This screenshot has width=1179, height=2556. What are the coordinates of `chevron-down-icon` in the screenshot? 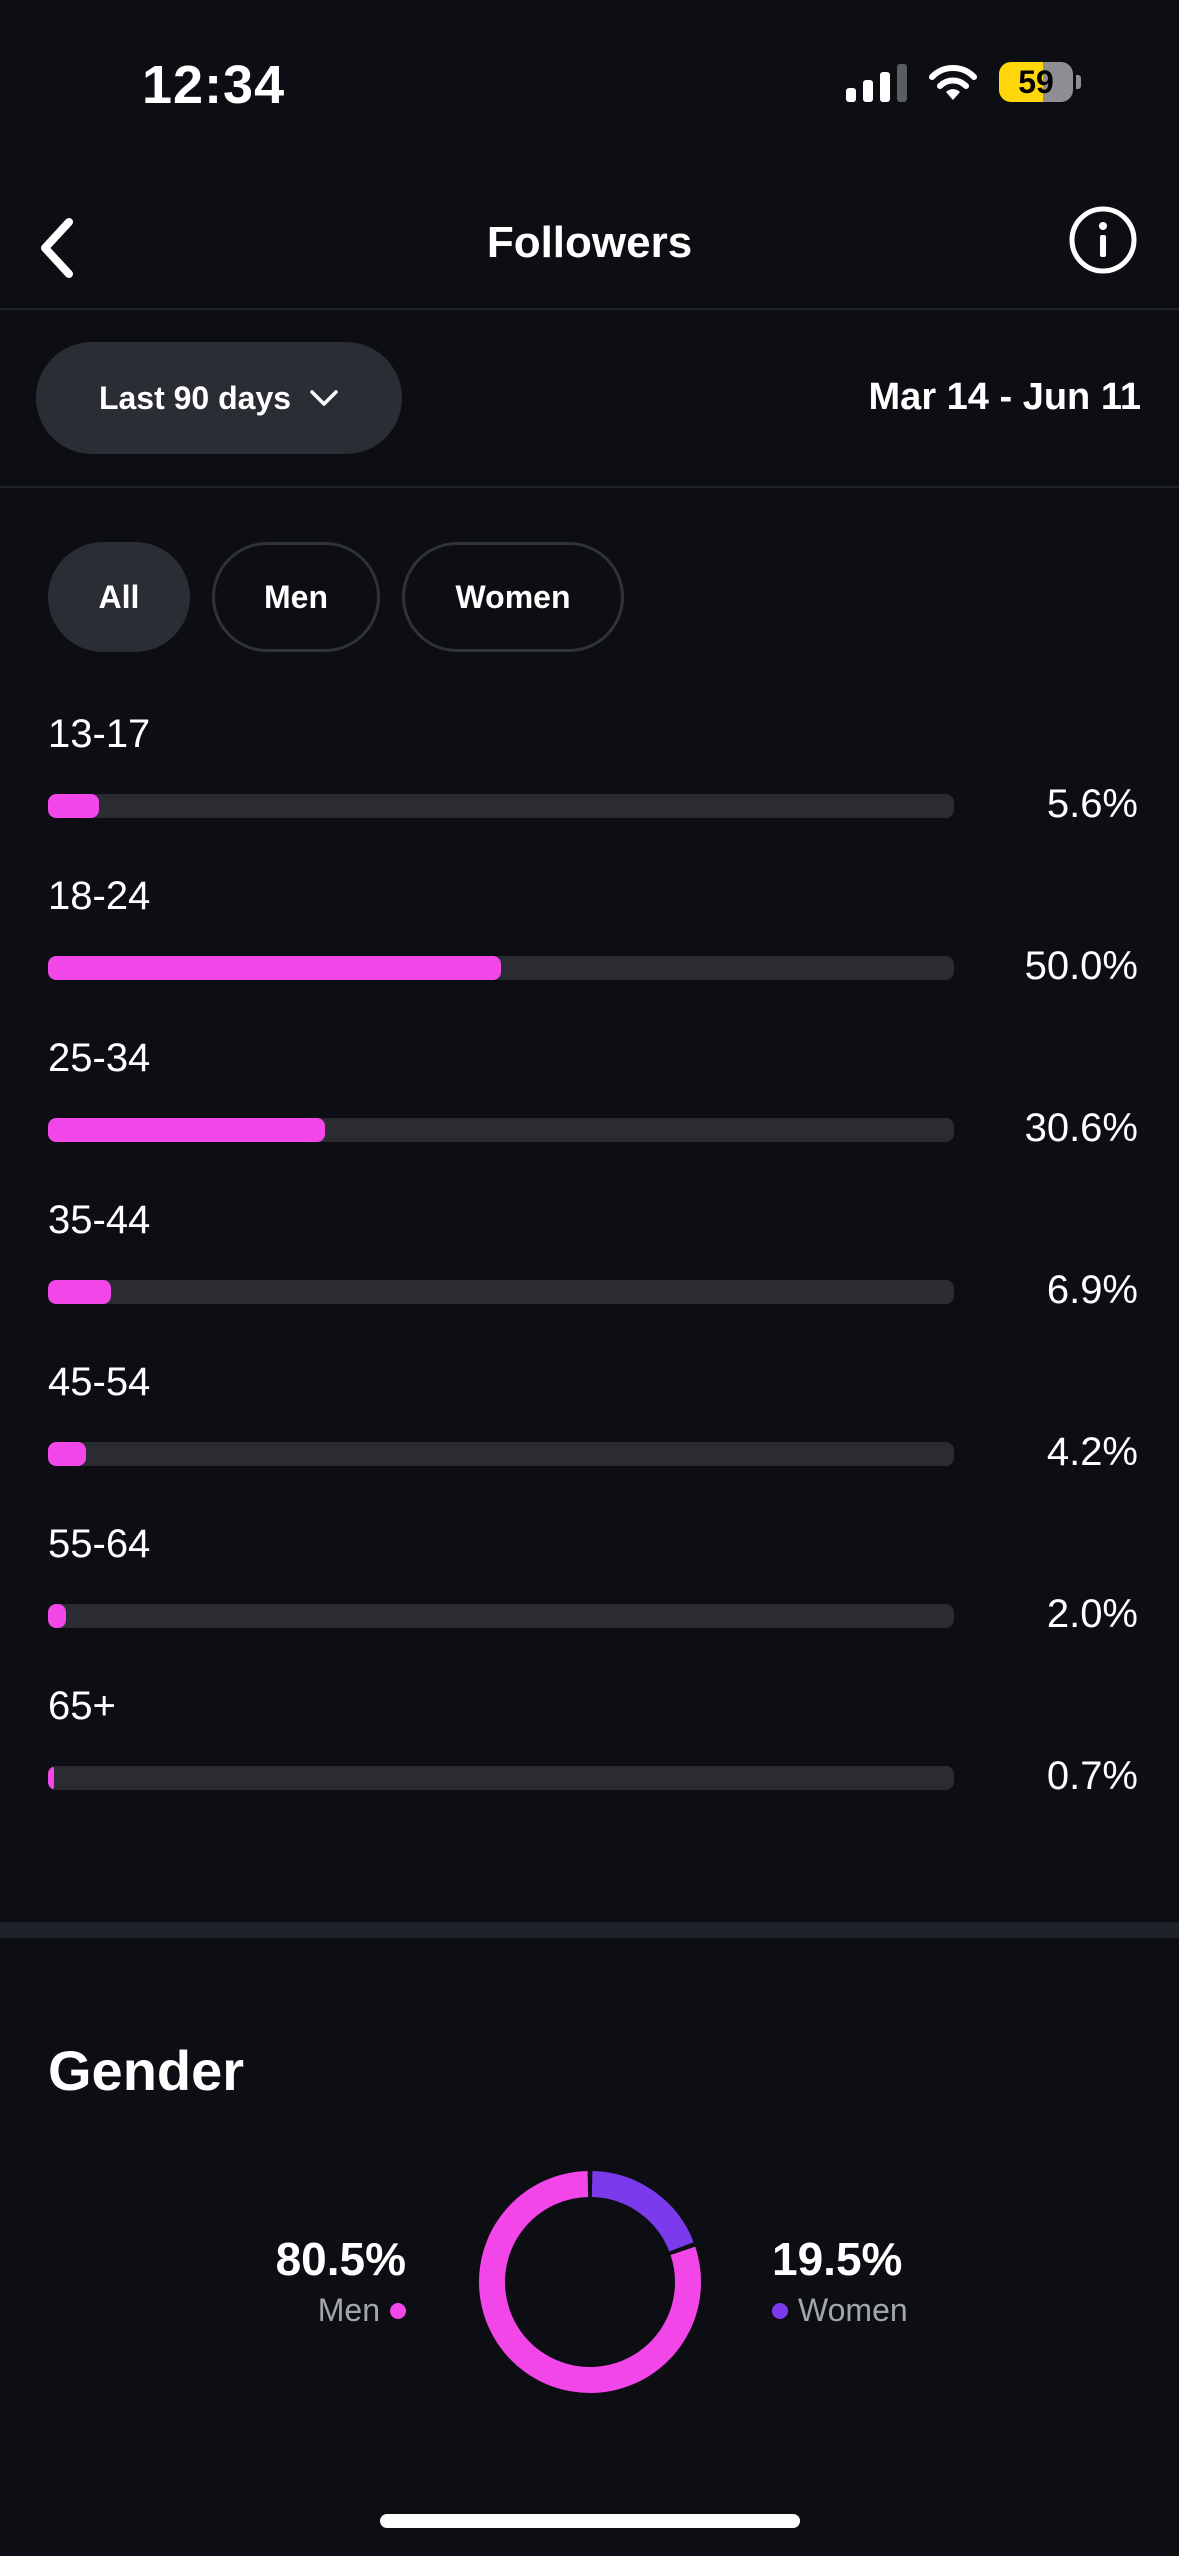 It's located at (324, 398).